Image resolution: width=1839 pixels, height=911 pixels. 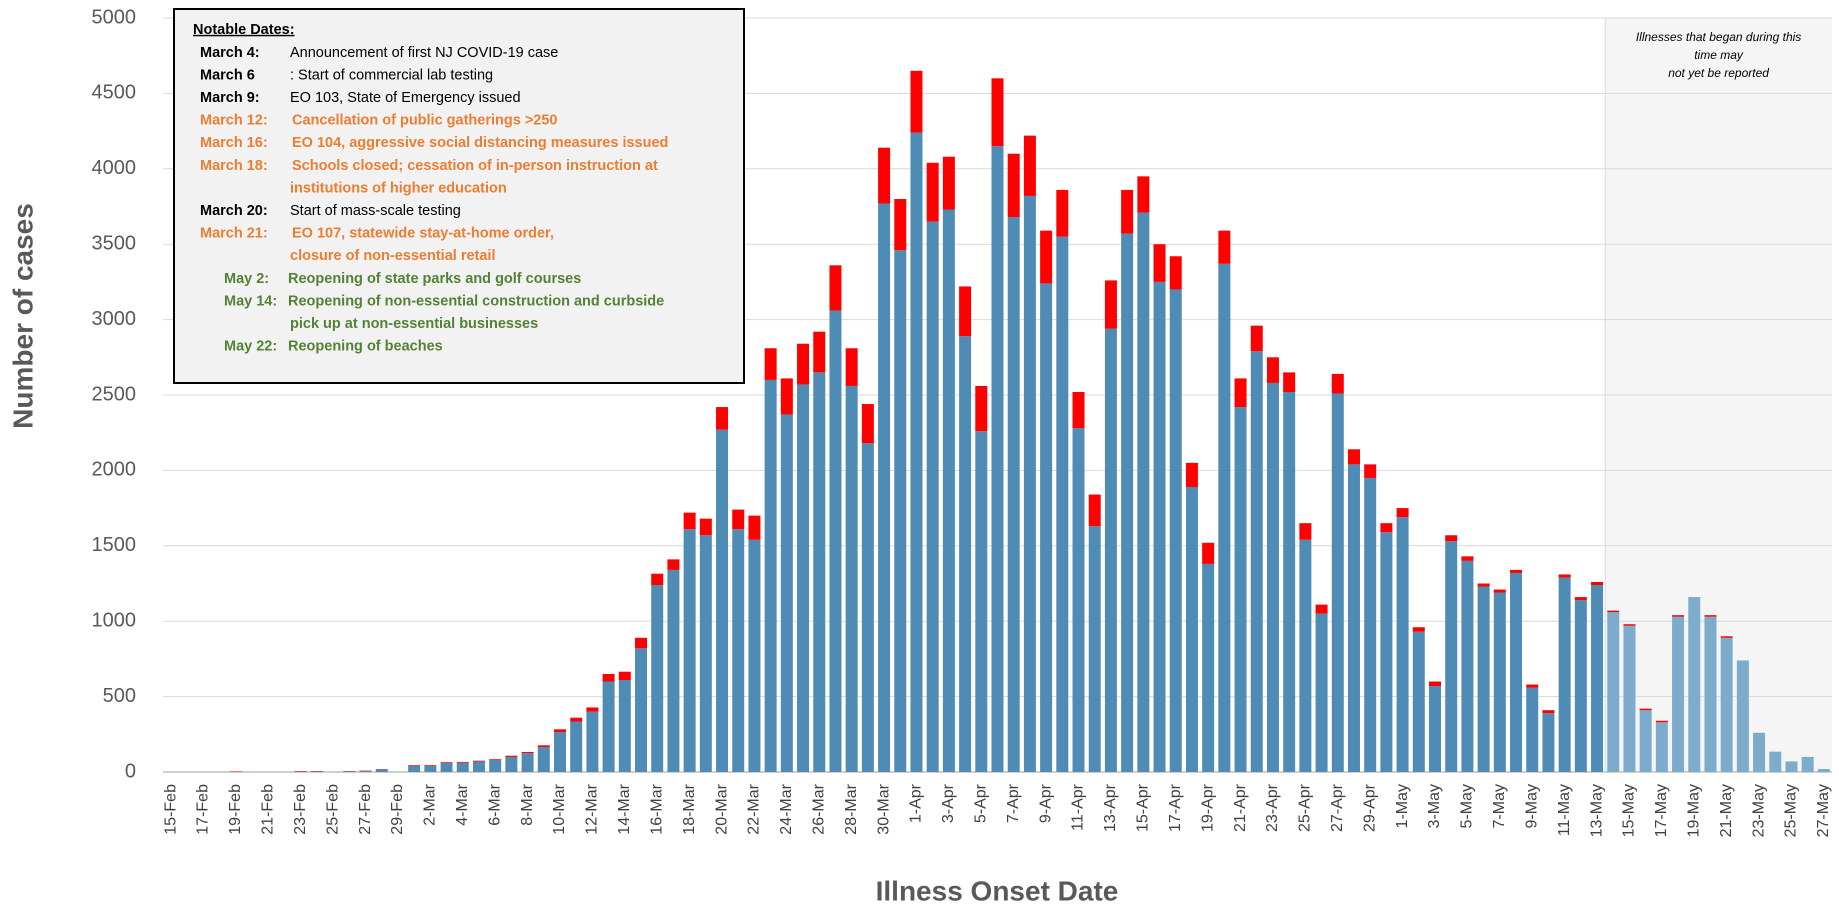 I want to click on x-tick-label: 5-Apr, so click(x=981, y=803).